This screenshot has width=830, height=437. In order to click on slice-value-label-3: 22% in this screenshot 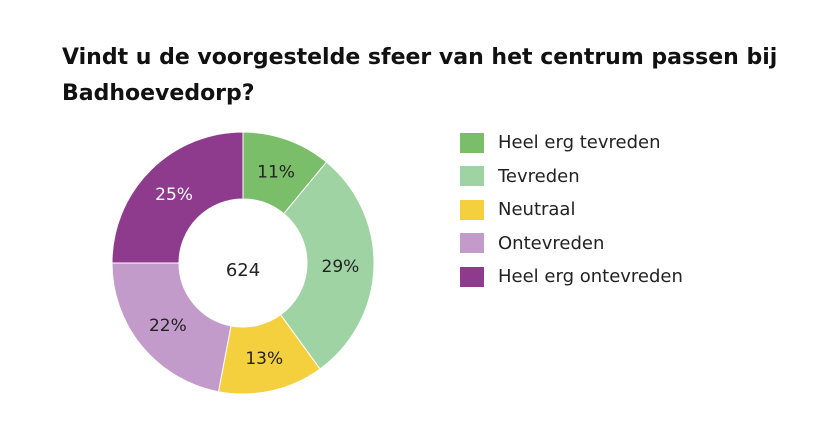, I will do `click(168, 326)`.